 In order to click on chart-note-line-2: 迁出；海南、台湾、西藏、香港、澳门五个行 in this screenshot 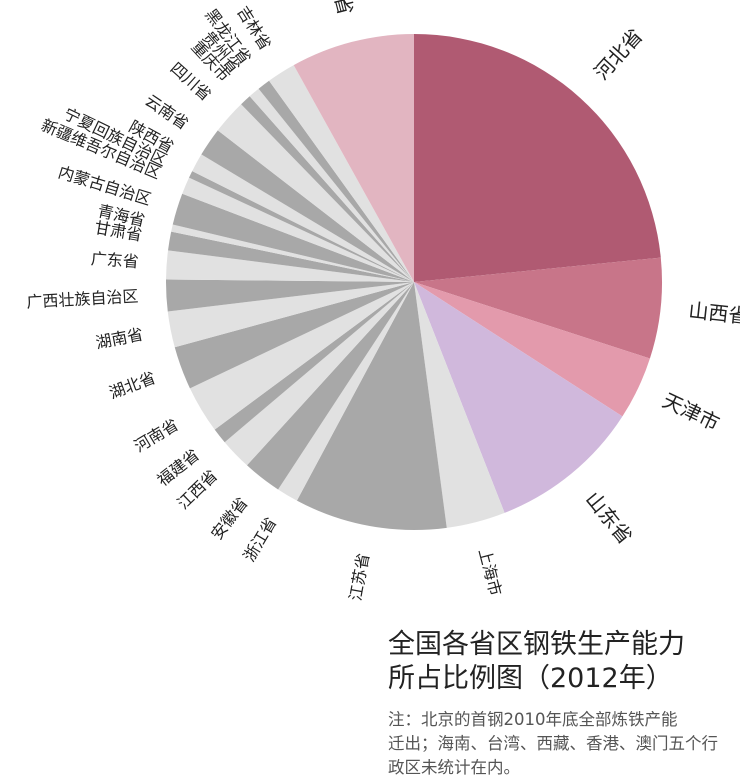, I will do `click(553, 743)`.